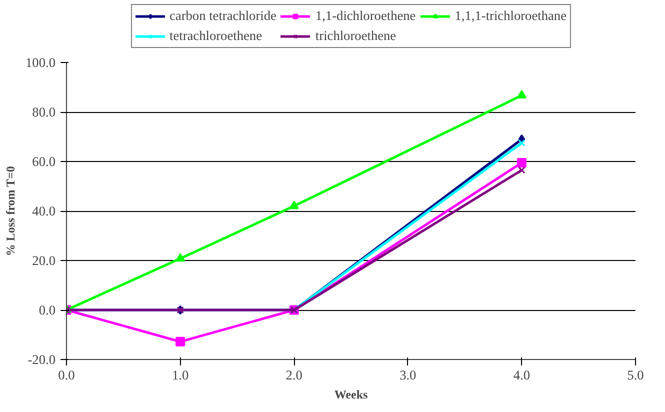 The width and height of the screenshot is (665, 412). I want to click on x-tick-label: 4.0, so click(521, 375).